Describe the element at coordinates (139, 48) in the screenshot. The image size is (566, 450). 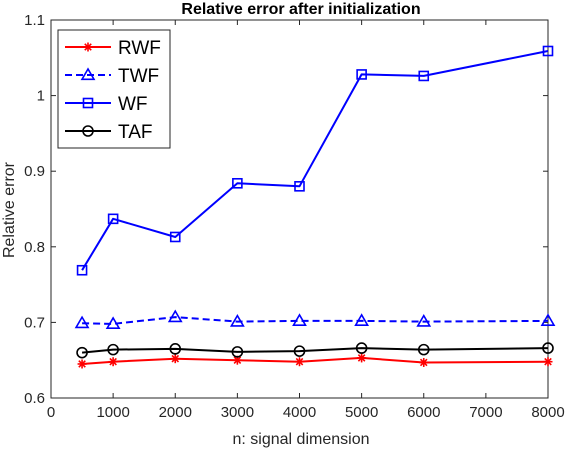
I see `legend-label-rwf: RWF` at that location.